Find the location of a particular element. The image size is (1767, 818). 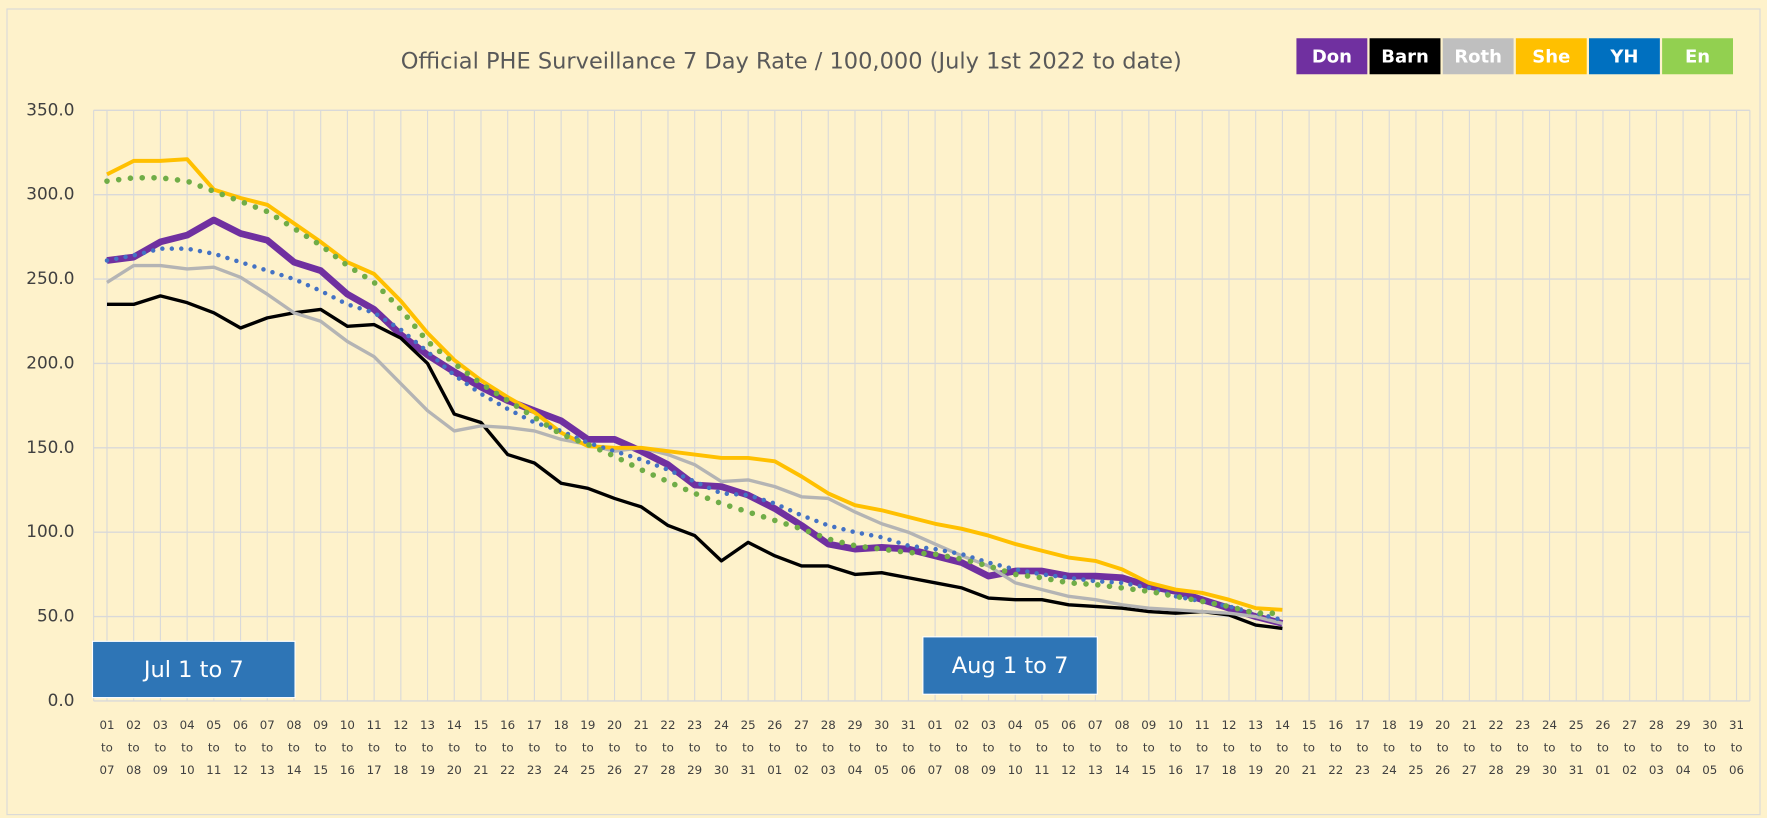

x-label-box: 17 to 23 is located at coordinates (534, 748).